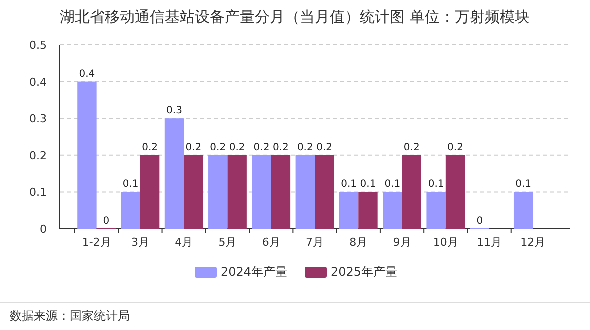 The width and height of the screenshot is (590, 330). Describe the element at coordinates (533, 242) in the screenshot. I see `x-tick-label: 12月` at that location.